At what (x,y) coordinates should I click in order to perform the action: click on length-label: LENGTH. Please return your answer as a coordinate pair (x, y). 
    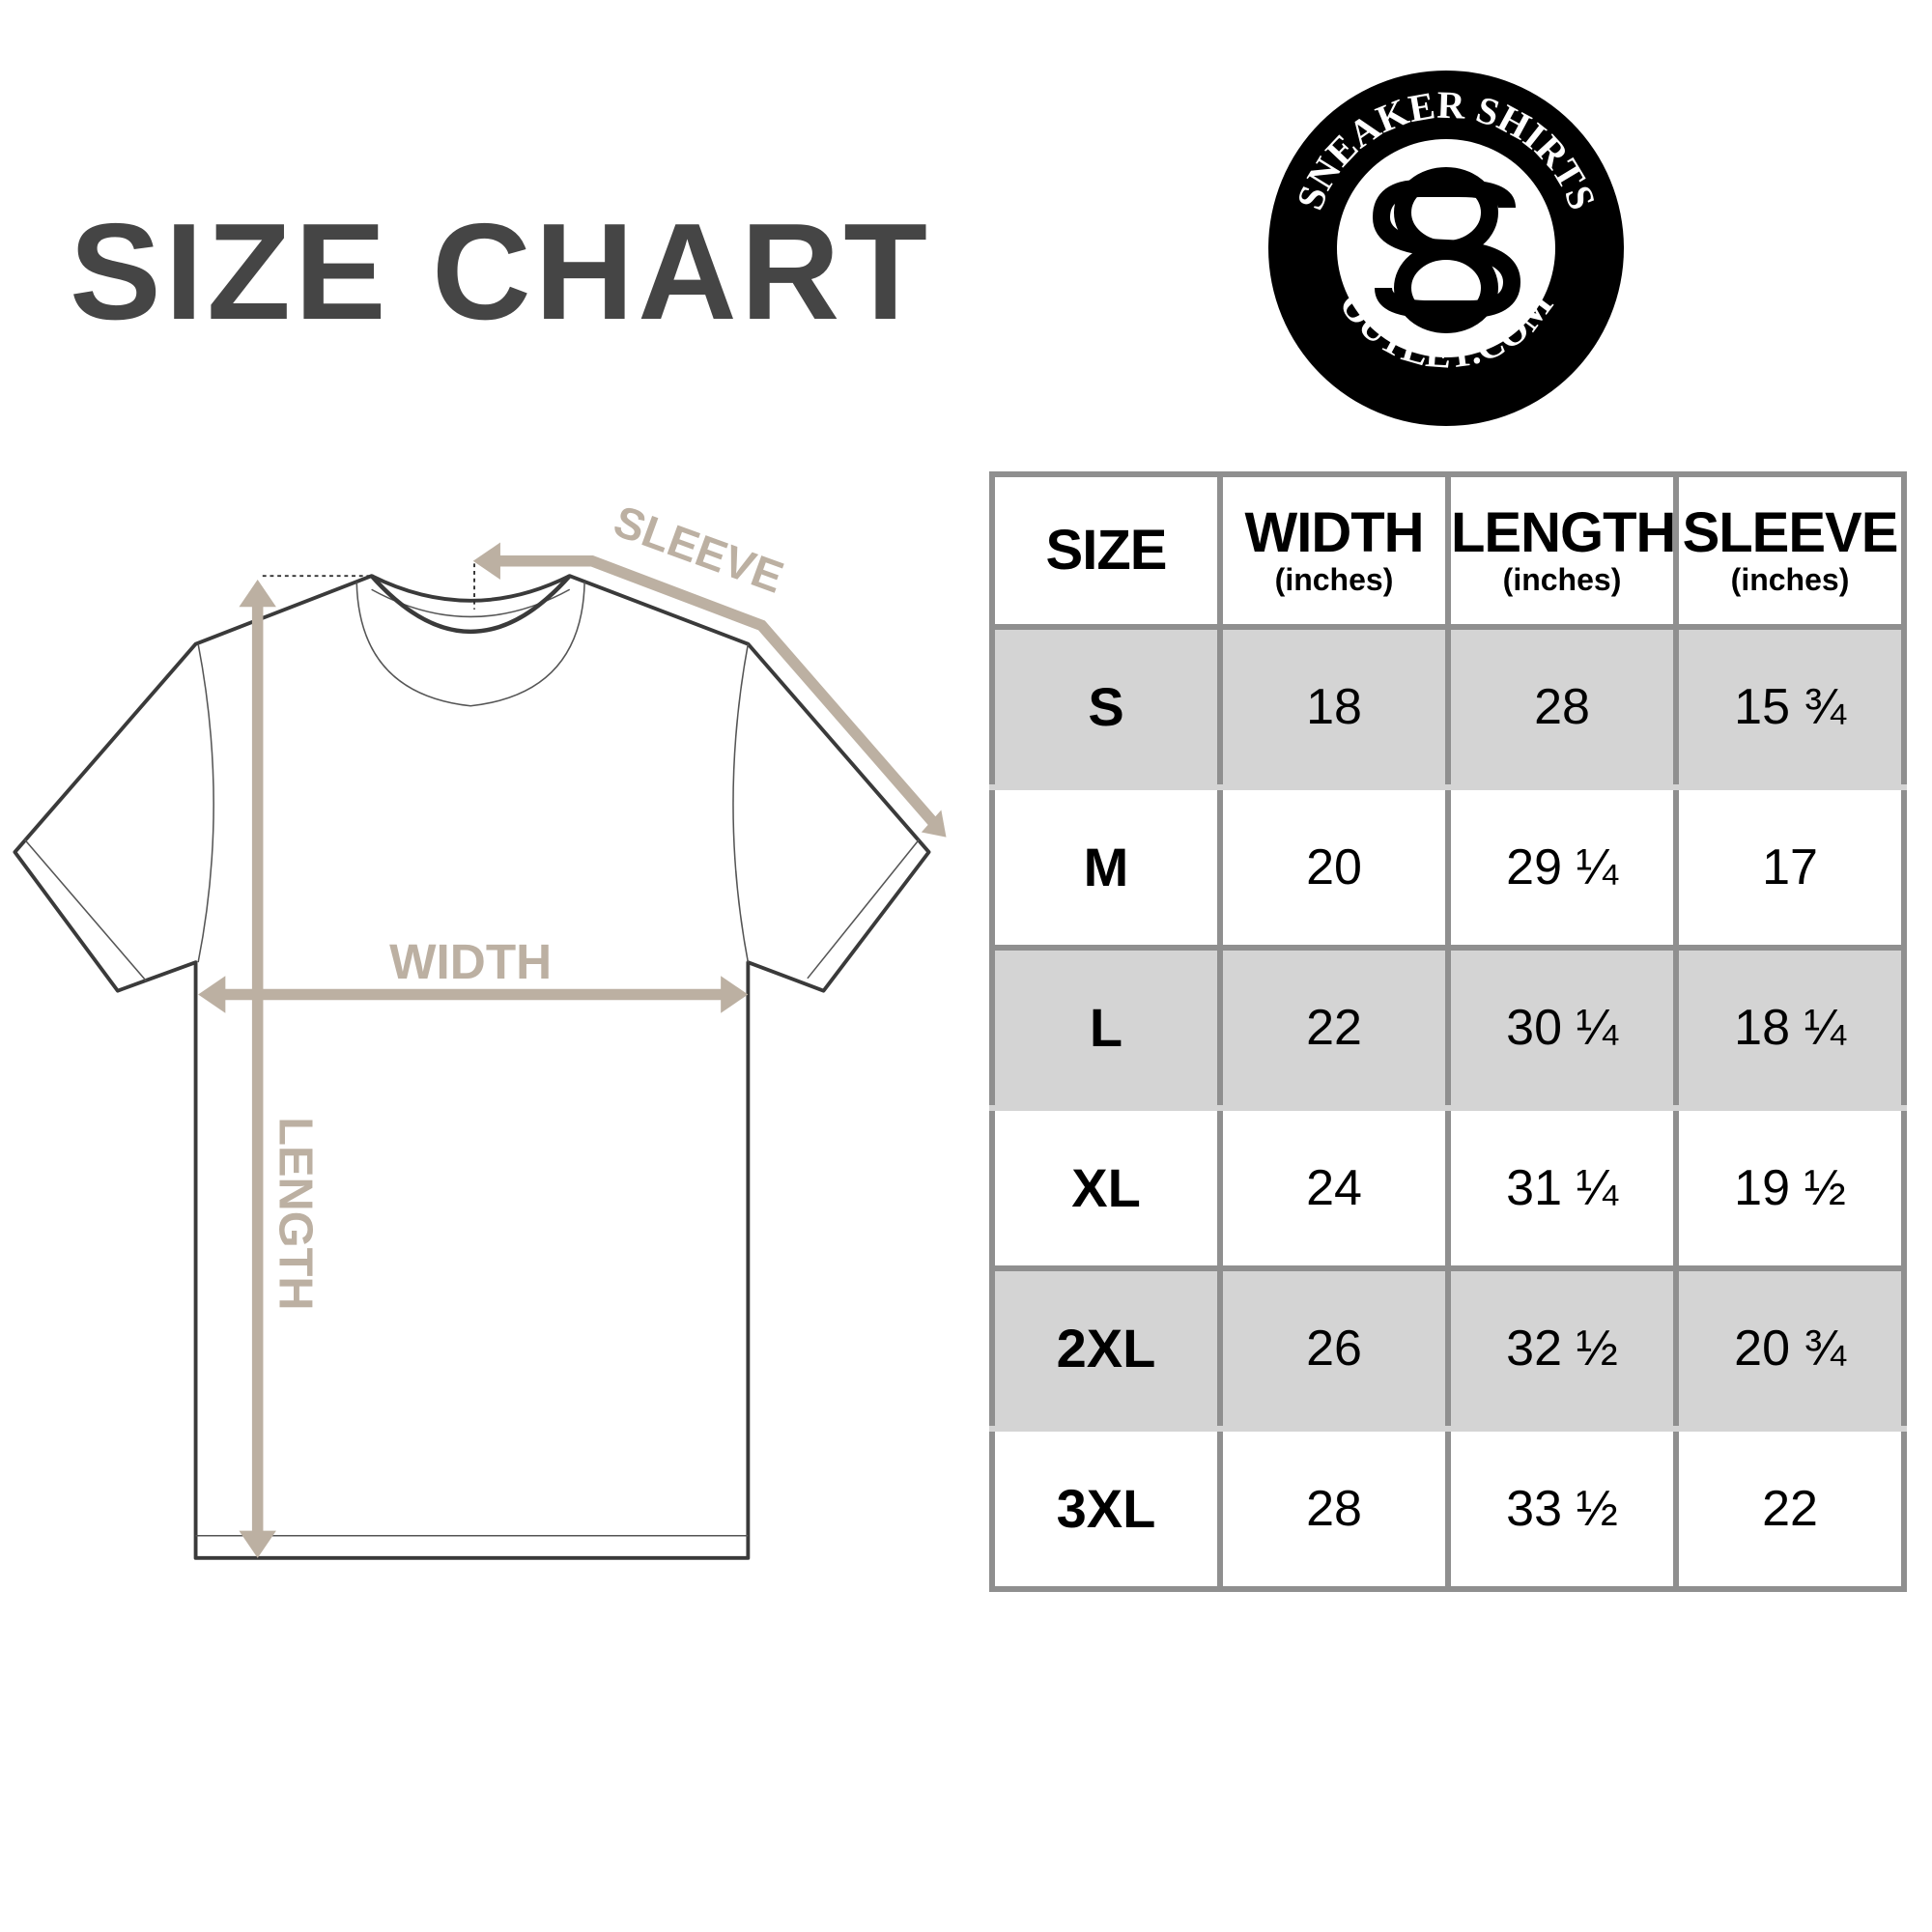
    Looking at the image, I should click on (296, 1213).